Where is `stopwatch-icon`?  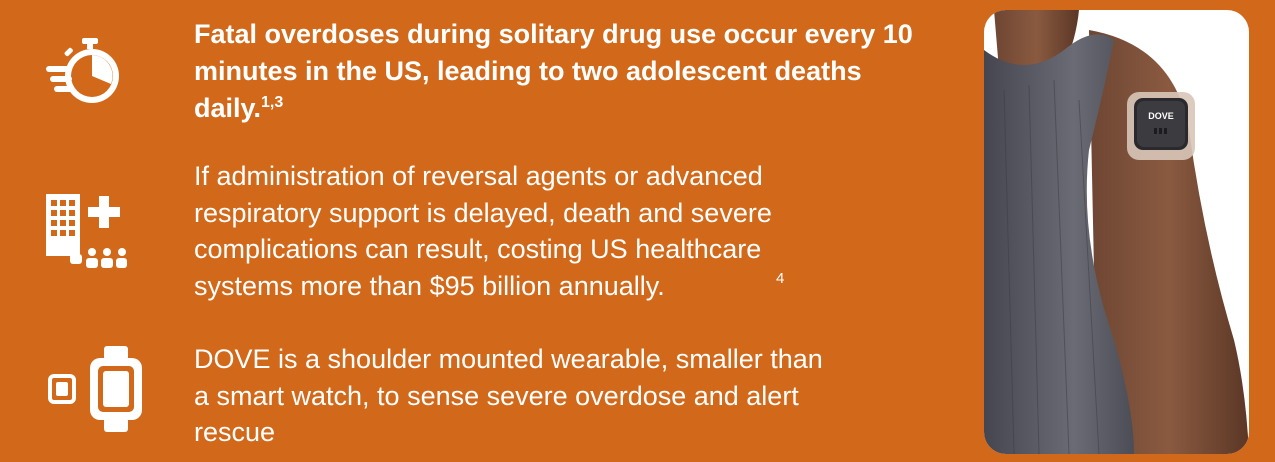
stopwatch-icon is located at coordinates (84, 73).